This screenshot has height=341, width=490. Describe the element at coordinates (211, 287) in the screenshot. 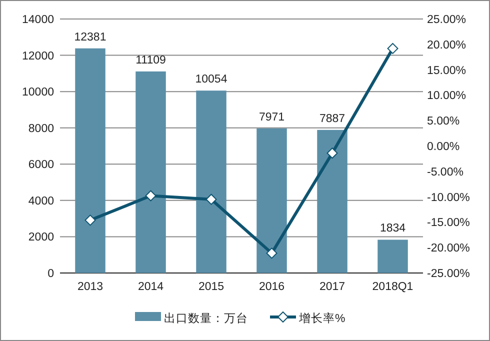

I see `x-tick-label: 2015` at that location.